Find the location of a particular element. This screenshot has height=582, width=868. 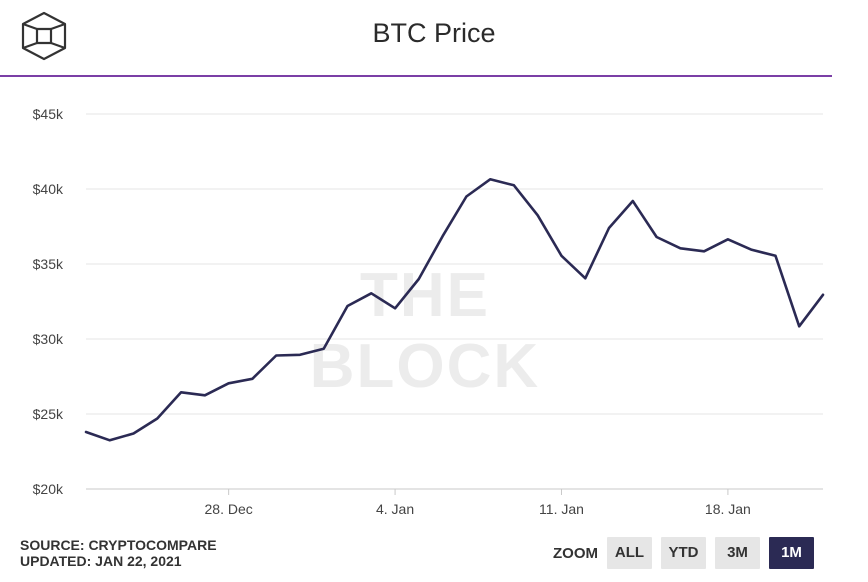

header-divider is located at coordinates (416, 76).